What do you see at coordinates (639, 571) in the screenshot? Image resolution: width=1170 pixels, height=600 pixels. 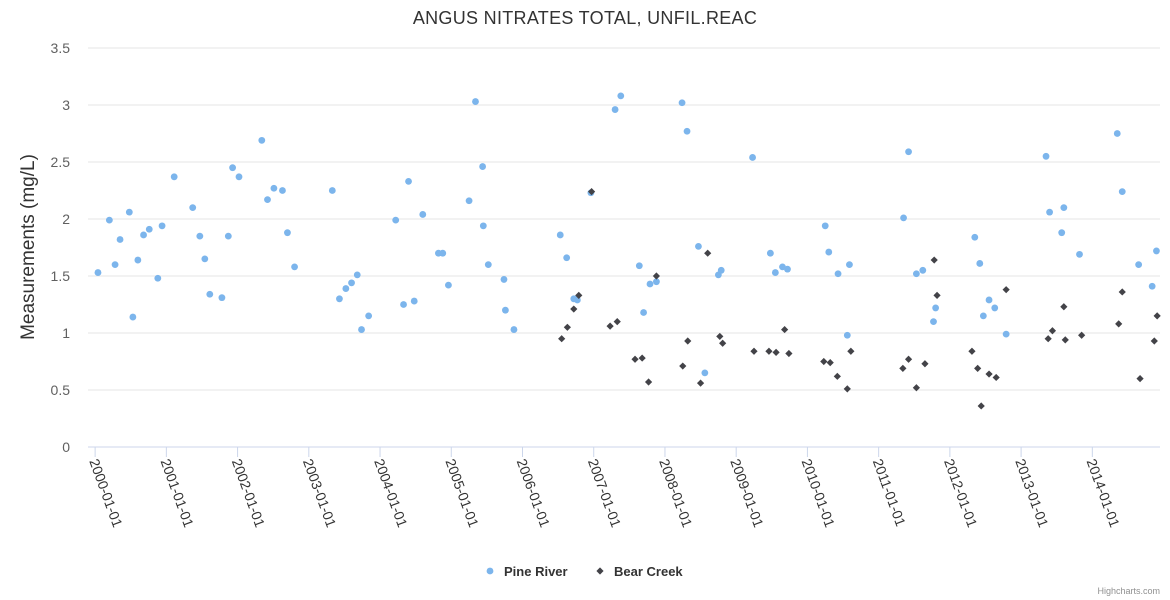 I see `legend-item-bear-creek: Bear Creek` at bounding box center [639, 571].